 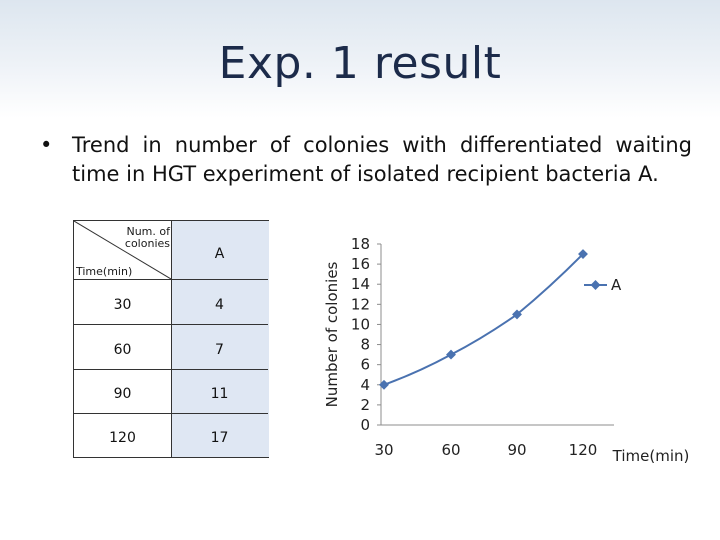 What do you see at coordinates (583, 450) in the screenshot?
I see `x-tick-label: 120` at bounding box center [583, 450].